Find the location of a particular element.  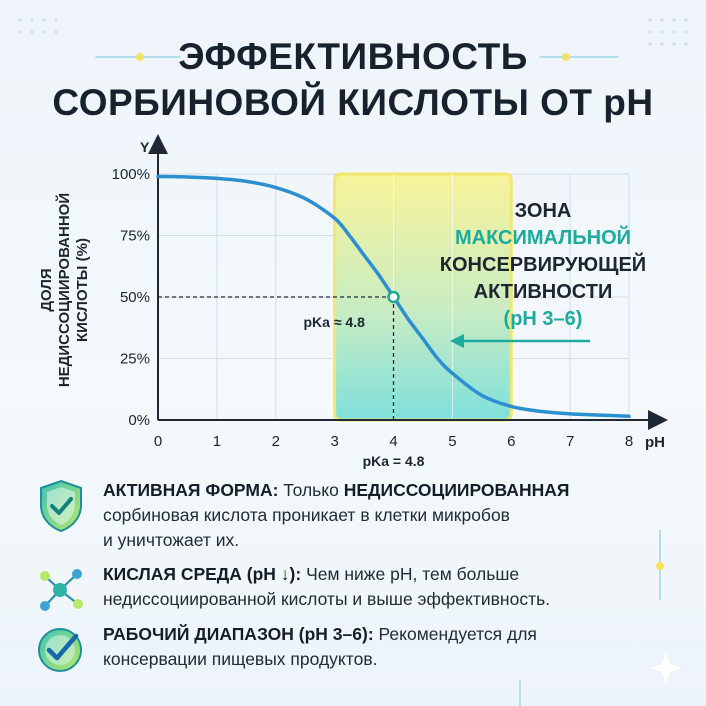

info-item-3-text-1: Рекомендуется для is located at coordinates (455, 634).